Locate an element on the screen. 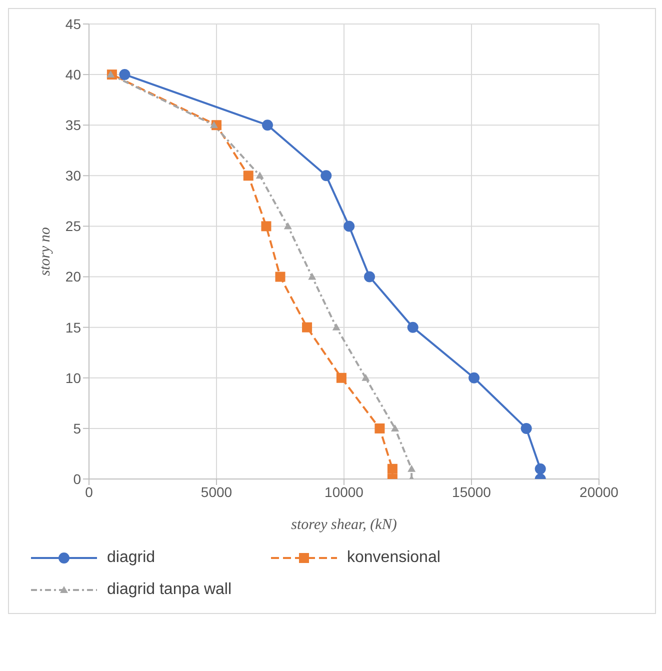 The image size is (662, 671). legend-label: diagrid is located at coordinates (131, 558).